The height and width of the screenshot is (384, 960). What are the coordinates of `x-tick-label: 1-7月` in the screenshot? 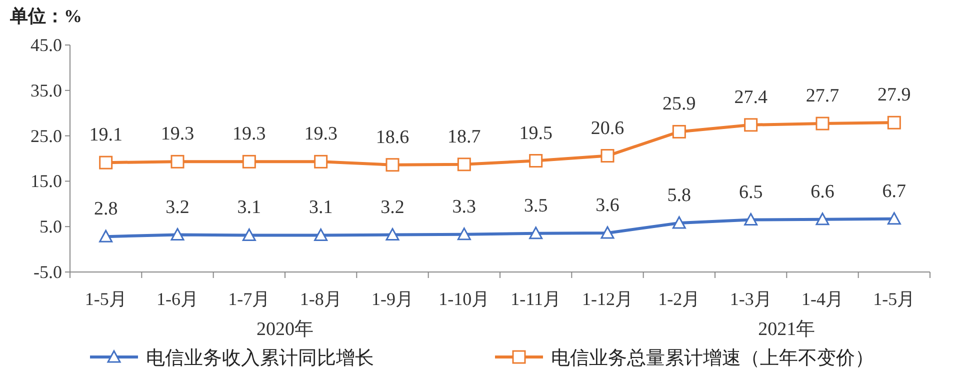 It's located at (249, 299).